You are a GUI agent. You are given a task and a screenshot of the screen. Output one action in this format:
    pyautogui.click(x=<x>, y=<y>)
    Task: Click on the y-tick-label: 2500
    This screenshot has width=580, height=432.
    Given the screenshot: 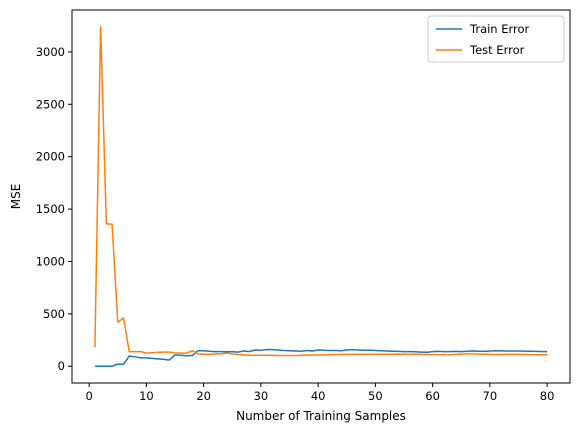 What is the action you would take?
    pyautogui.click(x=50, y=104)
    